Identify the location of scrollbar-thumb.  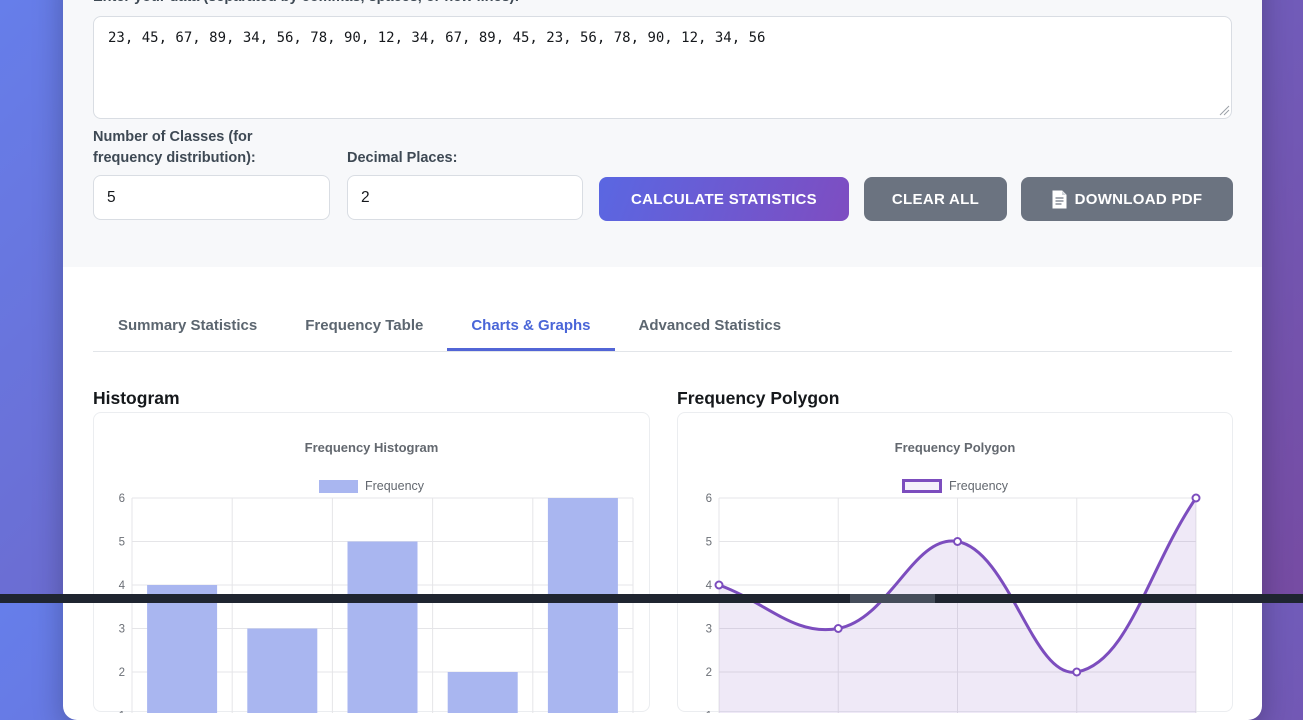
(892, 598).